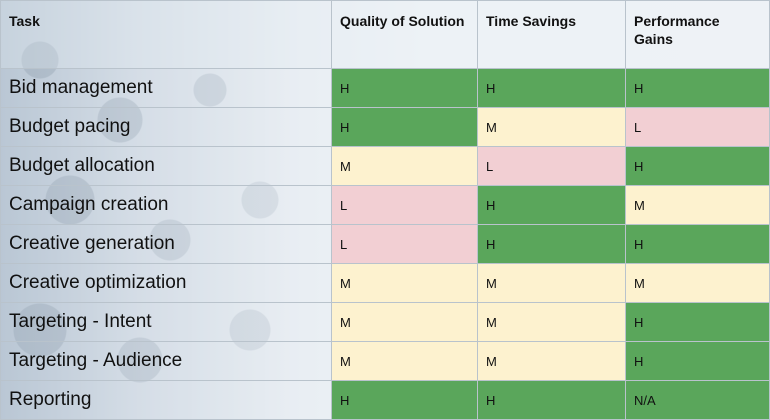 This screenshot has width=770, height=420. I want to click on table-row: Targeting - Audience M M H, so click(385, 361).